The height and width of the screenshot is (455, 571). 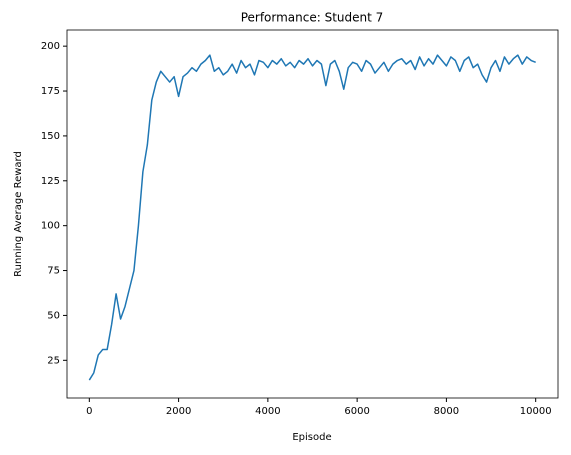 What do you see at coordinates (356, 411) in the screenshot?
I see `x-tick-label: 6000` at bounding box center [356, 411].